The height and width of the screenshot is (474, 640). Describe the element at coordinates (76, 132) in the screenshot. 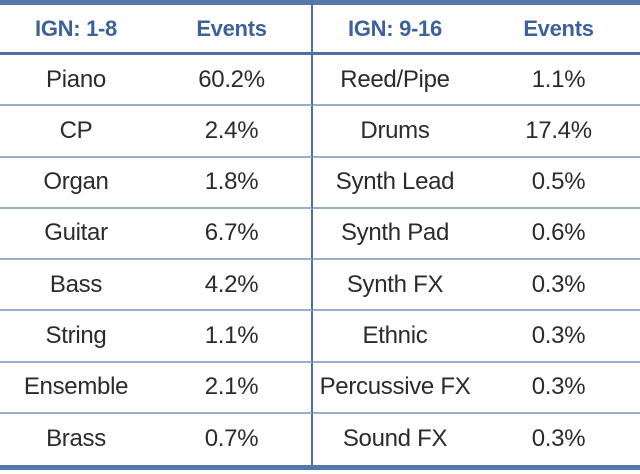

I see `instrument-cell: CP` at that location.